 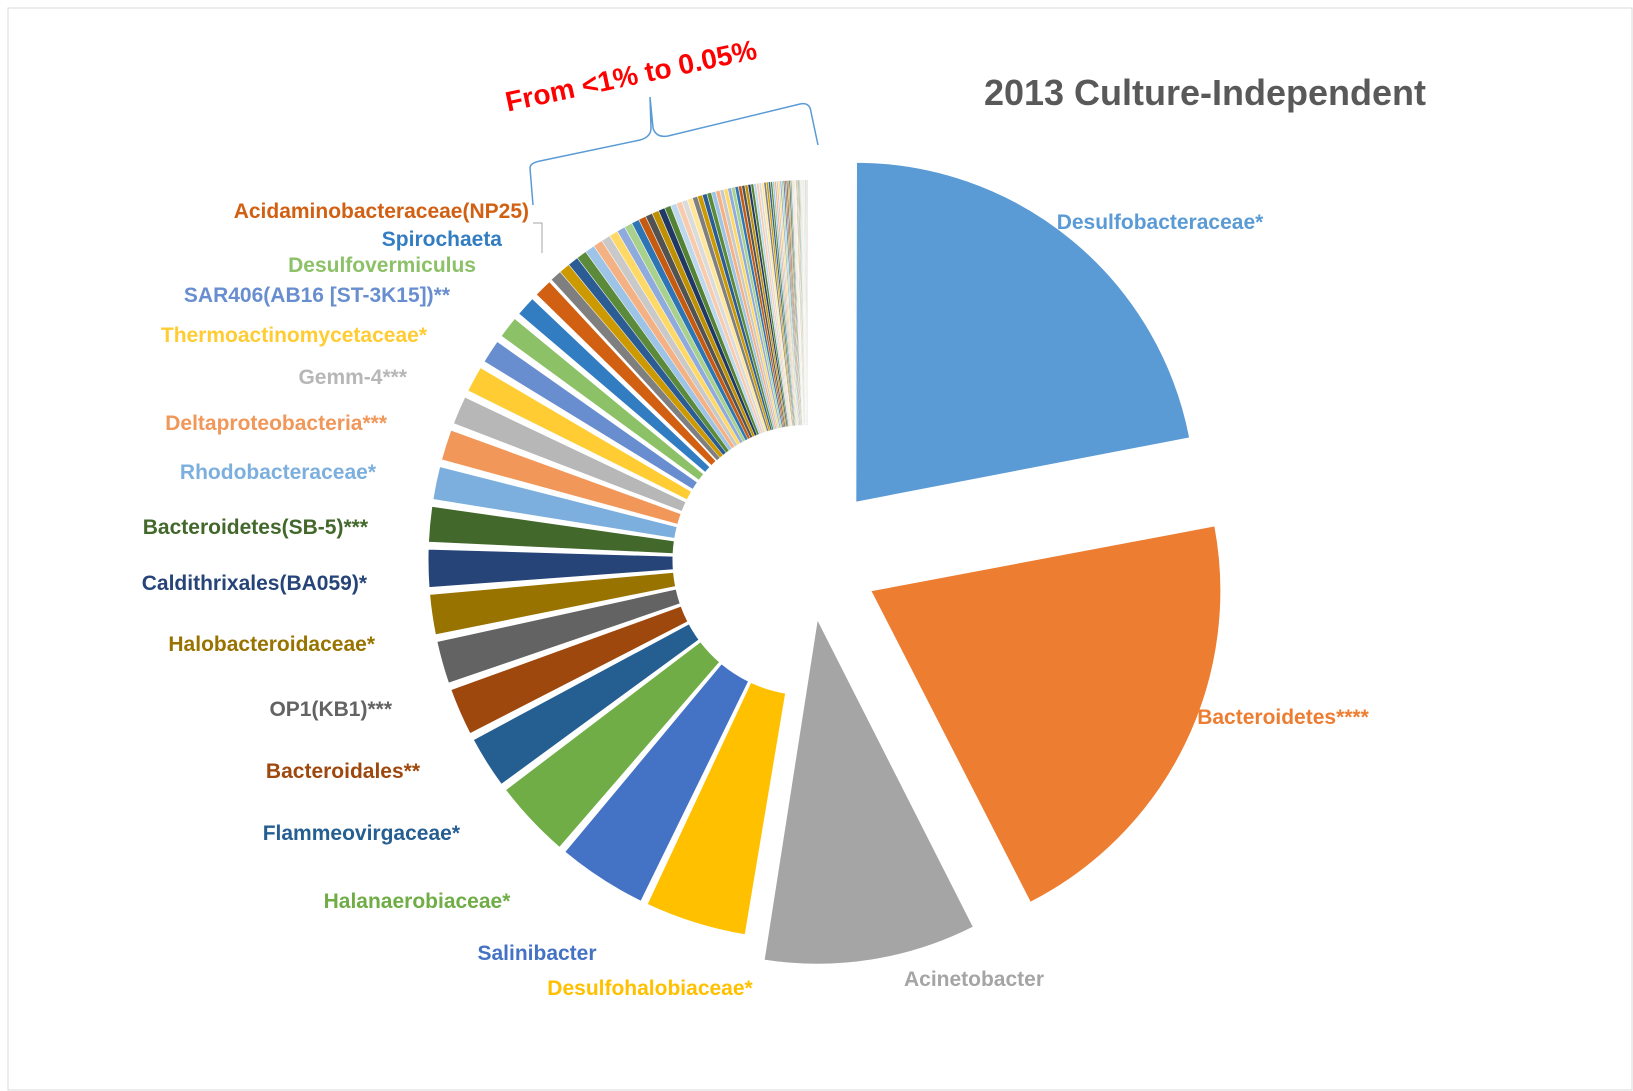 I want to click on slice-label-desulfohalobiaceae: Desulfohalobiaceae*, so click(x=650, y=988).